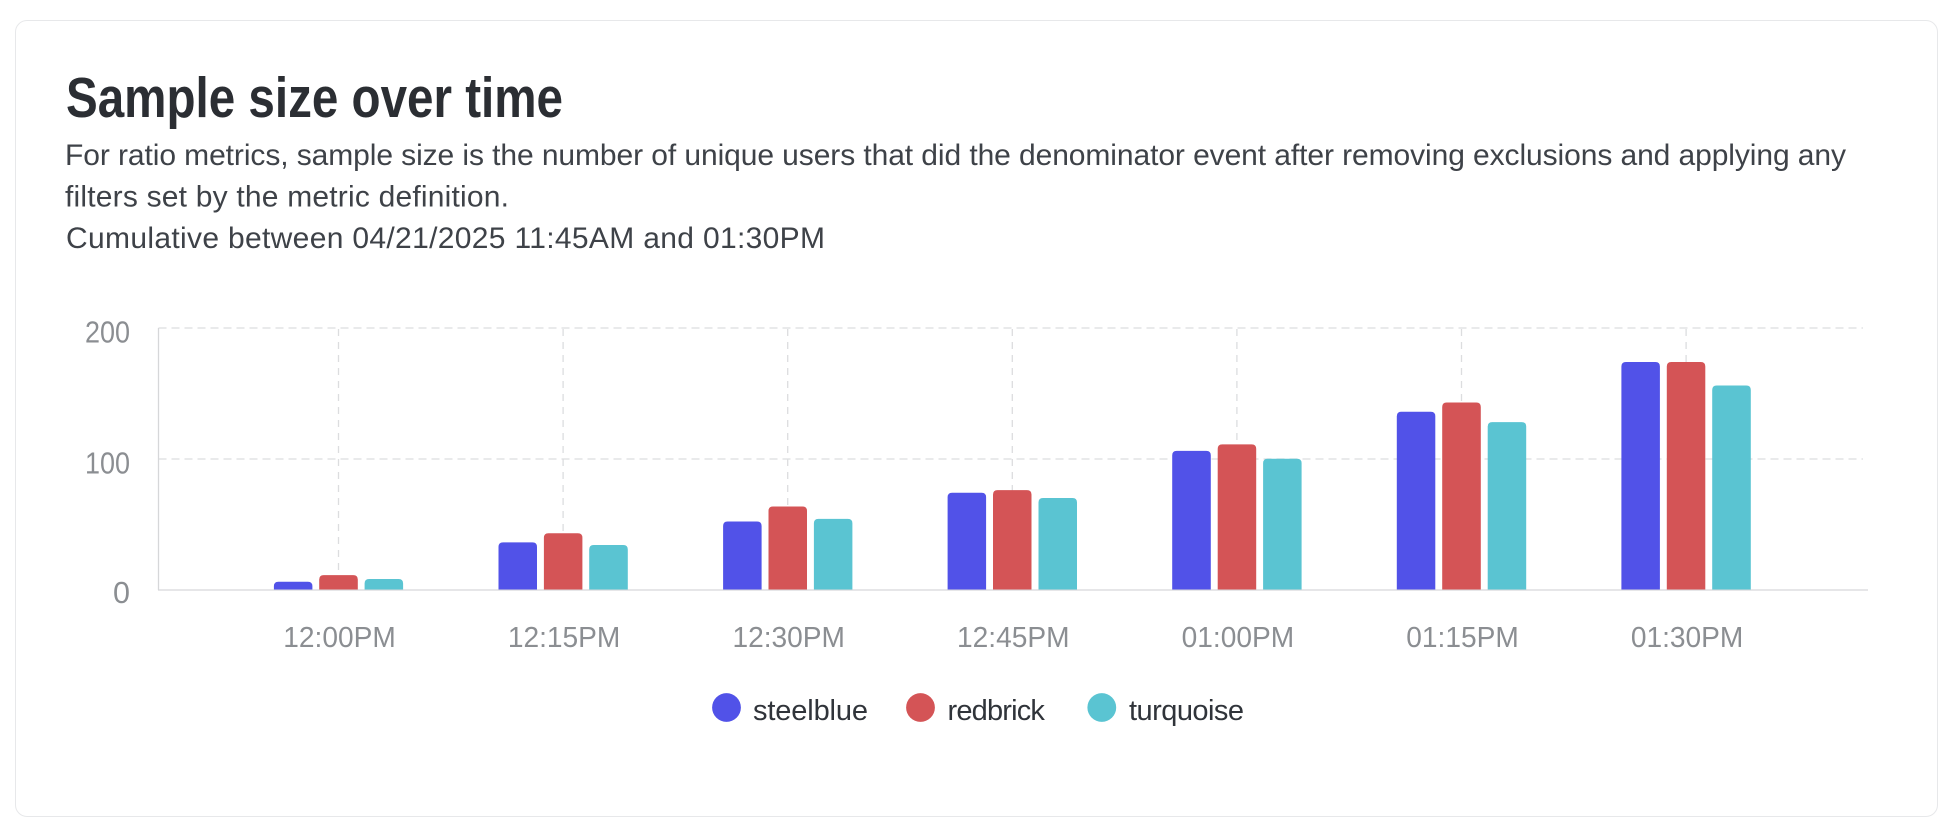 This screenshot has width=1958, height=838. I want to click on svg-text: 01:30PM, so click(1687, 638).